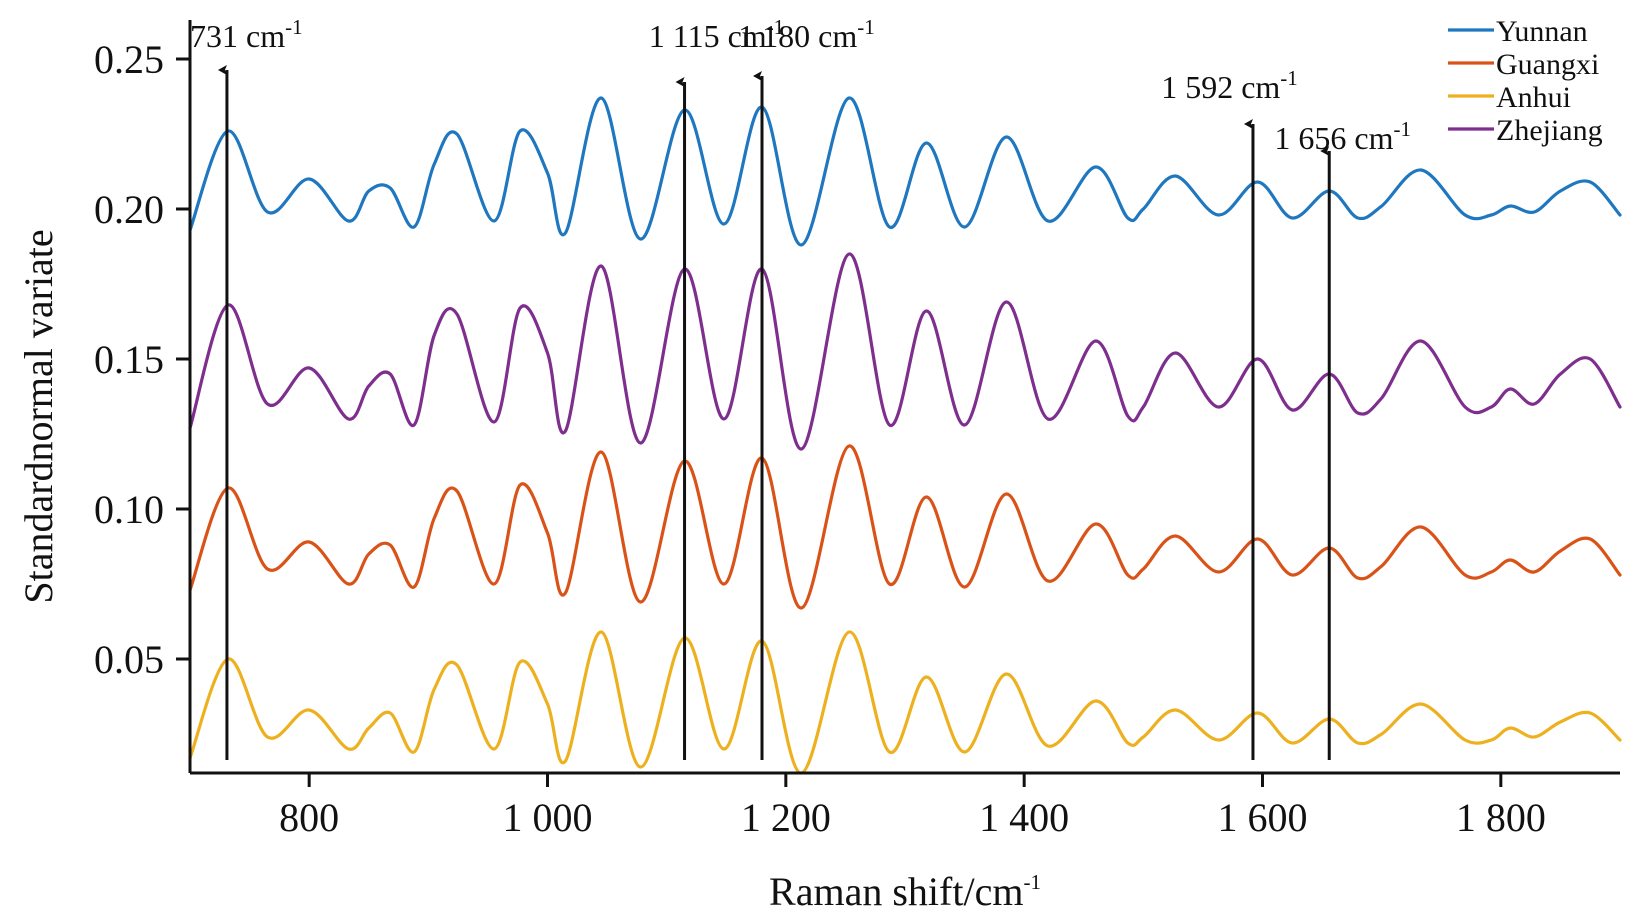 This screenshot has width=1637, height=919. I want to click on peak-label: 1 656 cm-1, so click(1342, 136).